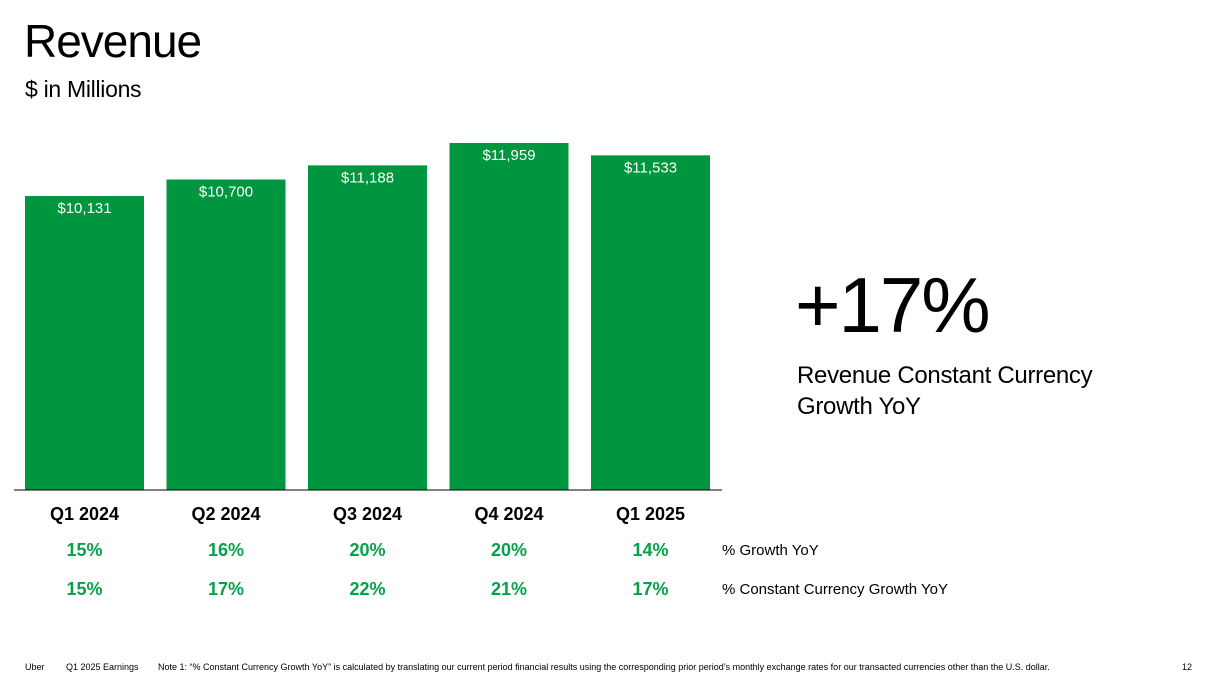  I want to click on callout-value: +17%, so click(893, 305).